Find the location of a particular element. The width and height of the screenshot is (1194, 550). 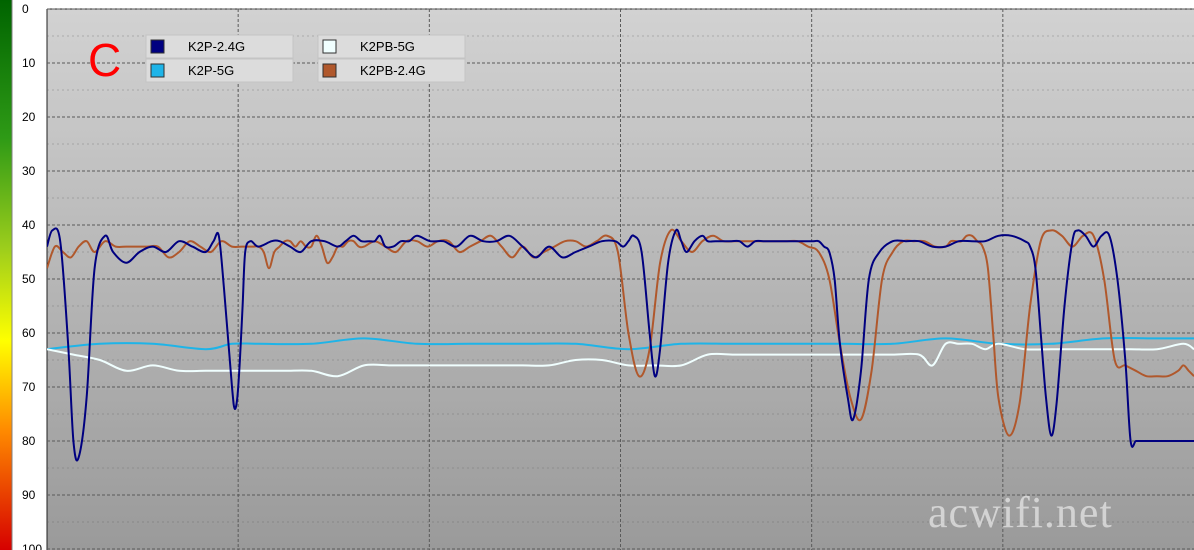

y-tick-label: 0 is located at coordinates (25, 9).